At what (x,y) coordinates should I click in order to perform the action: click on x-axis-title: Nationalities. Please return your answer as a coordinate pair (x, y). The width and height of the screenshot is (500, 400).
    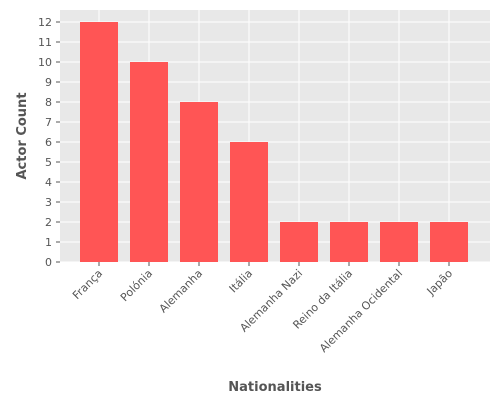
    Looking at the image, I should click on (275, 387).